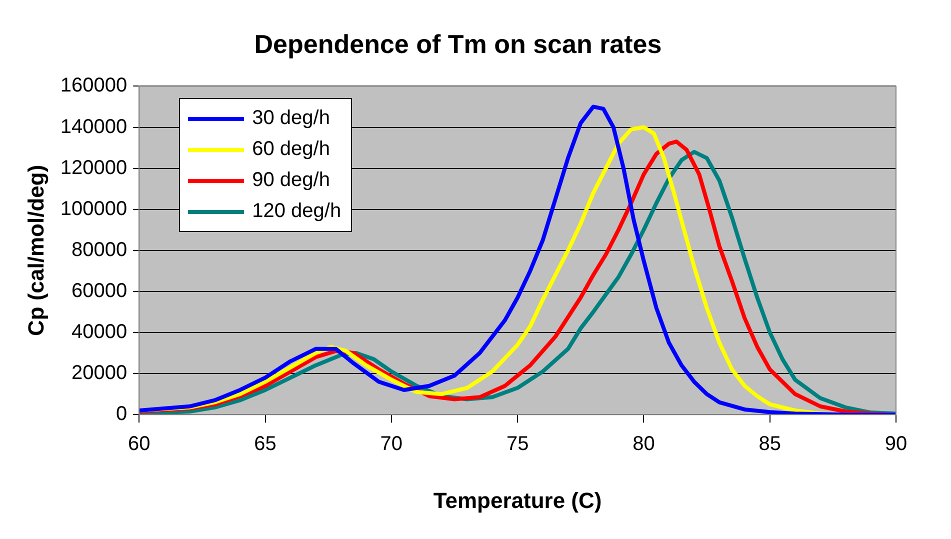  I want to click on y-tick-label: 60000, so click(100, 291).